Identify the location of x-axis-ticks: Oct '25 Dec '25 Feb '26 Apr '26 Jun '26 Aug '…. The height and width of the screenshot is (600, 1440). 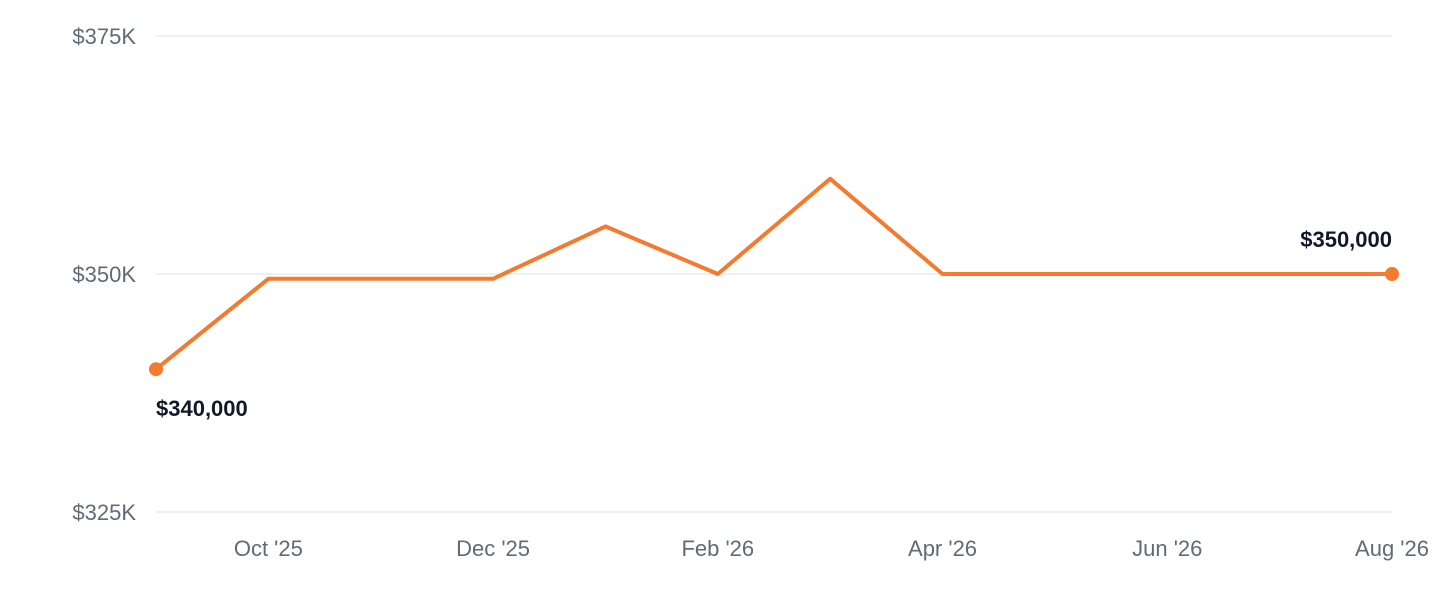
(831, 548).